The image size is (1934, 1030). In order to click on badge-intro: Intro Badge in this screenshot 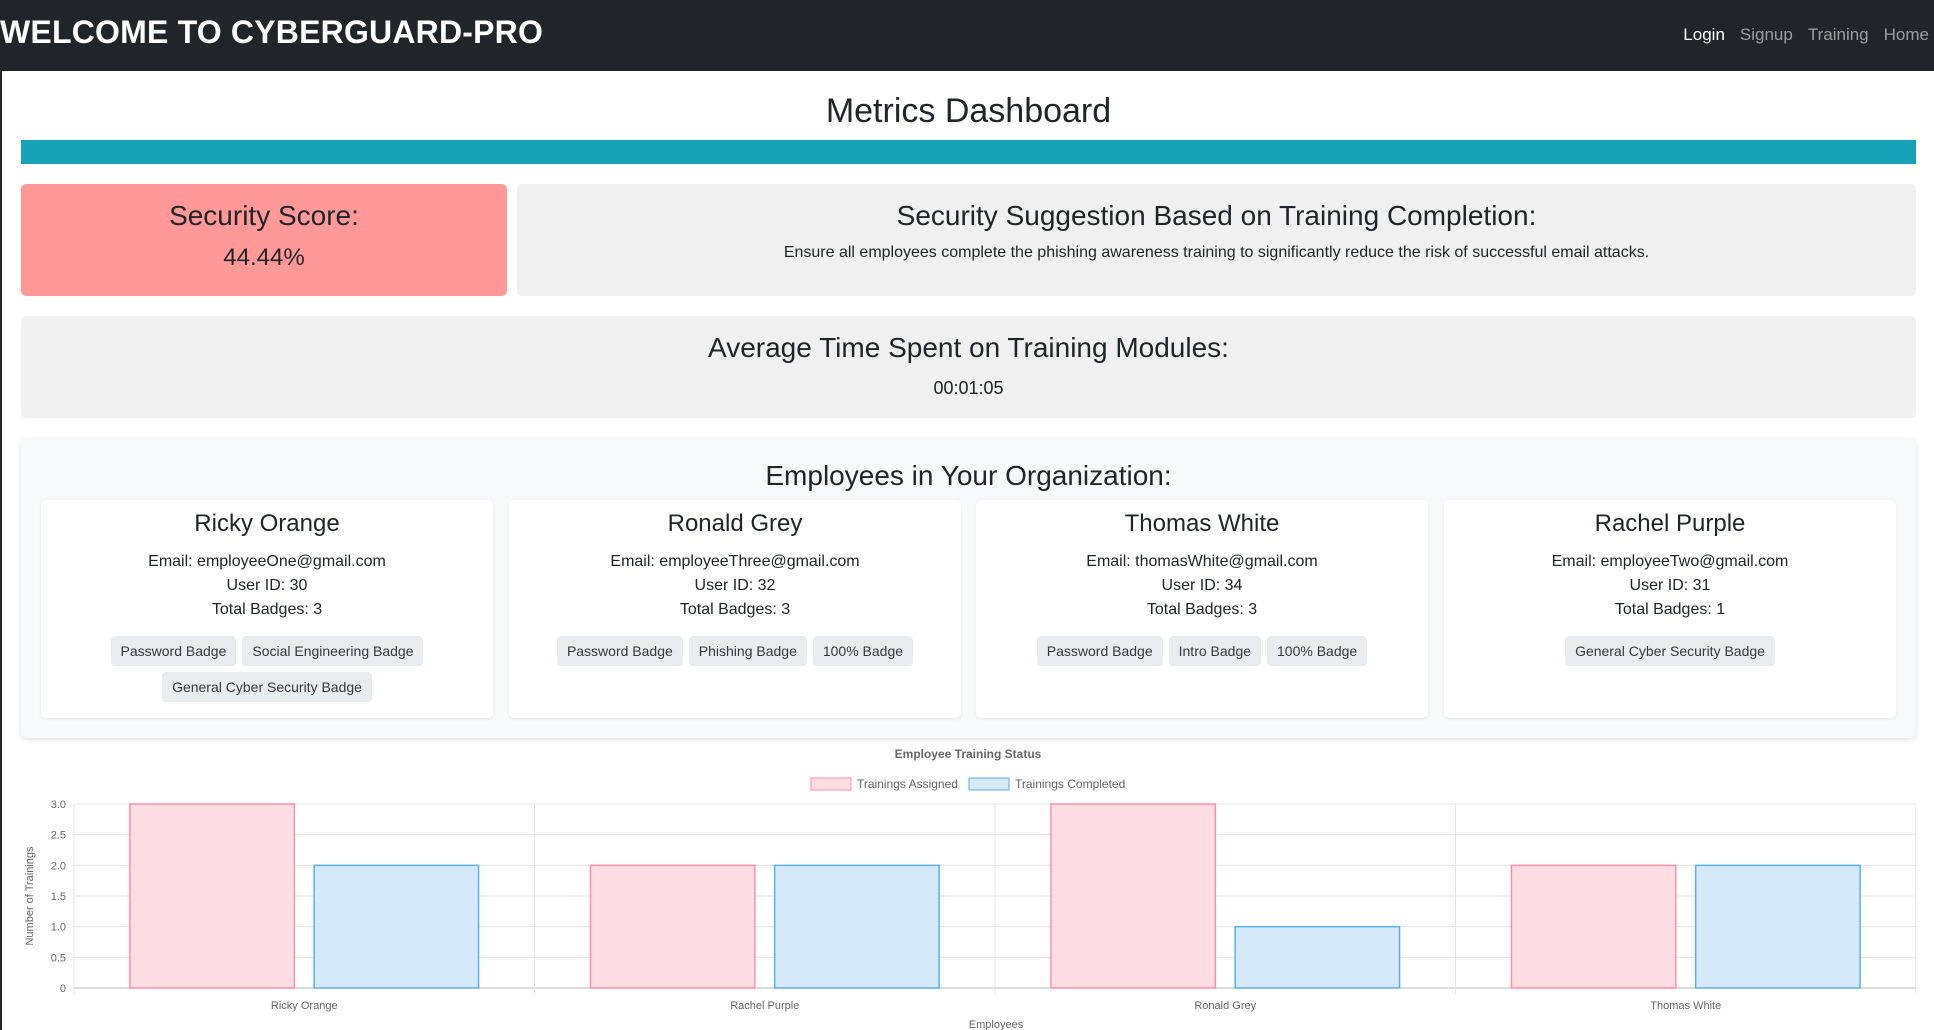, I will do `click(1215, 651)`.